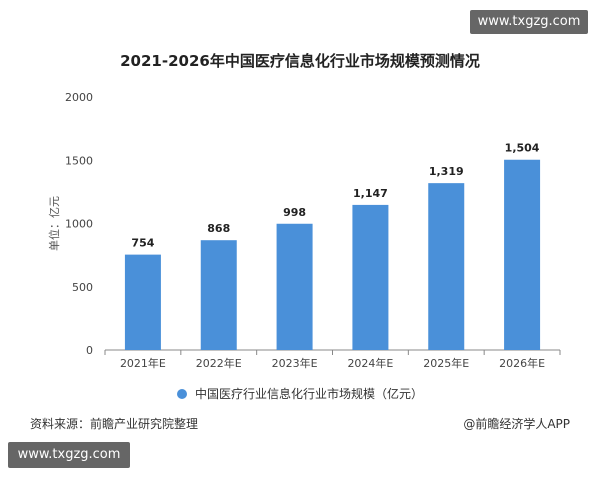 The width and height of the screenshot is (600, 480). Describe the element at coordinates (142, 243) in the screenshot. I see `data-label: 754` at that location.